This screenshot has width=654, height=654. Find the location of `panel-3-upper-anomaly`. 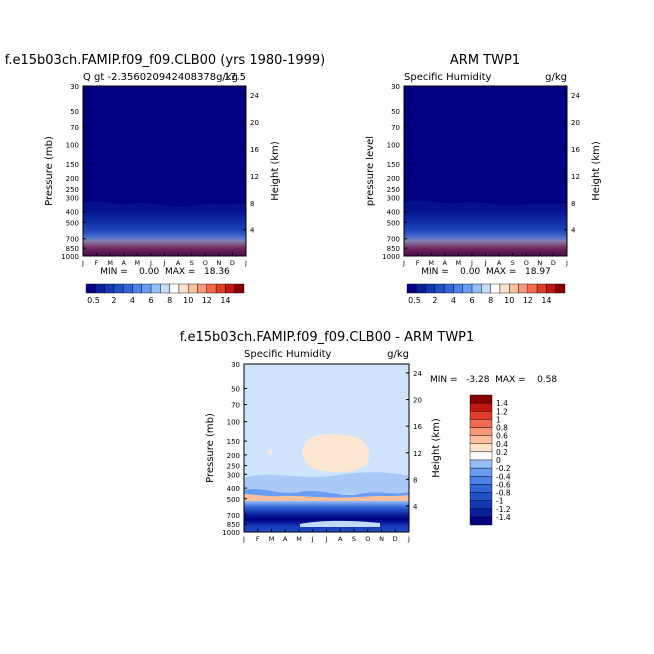

panel-3-upper-anomaly is located at coordinates (336, 453).